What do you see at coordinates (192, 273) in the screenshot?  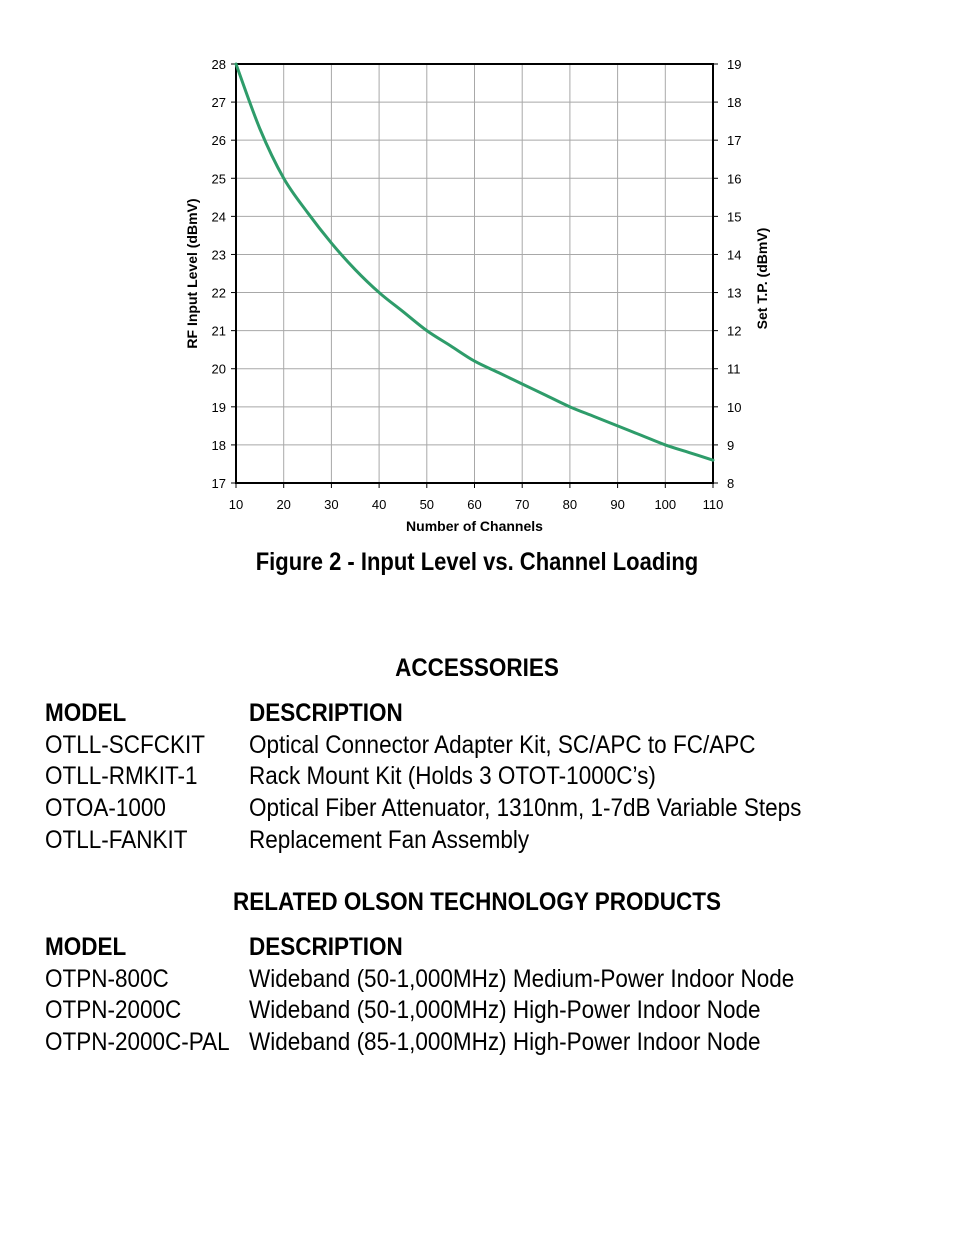 I see `y-axis-title-left: RF Input Level (dBmV)` at bounding box center [192, 273].